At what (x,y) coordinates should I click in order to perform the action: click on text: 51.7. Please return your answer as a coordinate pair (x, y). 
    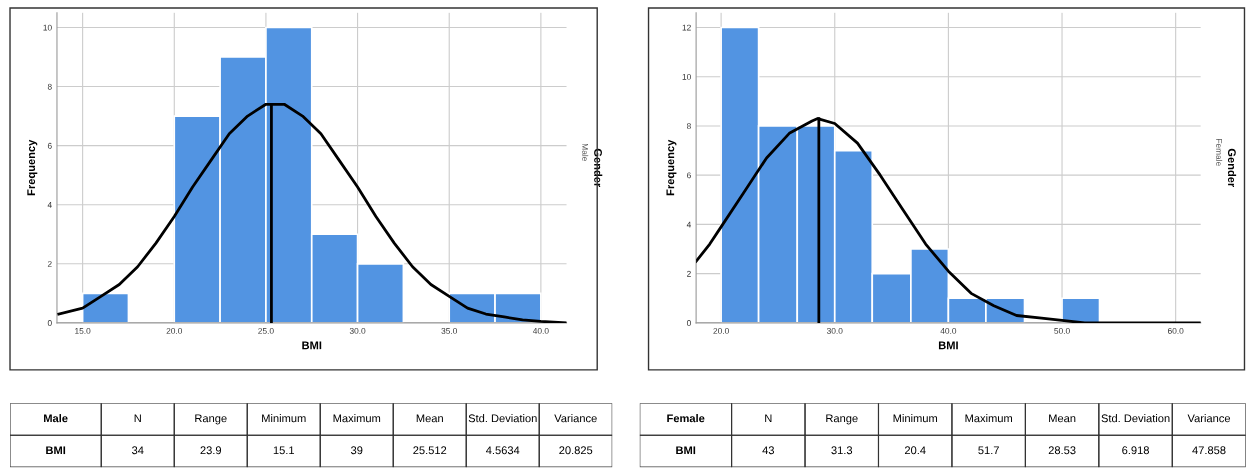
    Looking at the image, I should click on (988, 450).